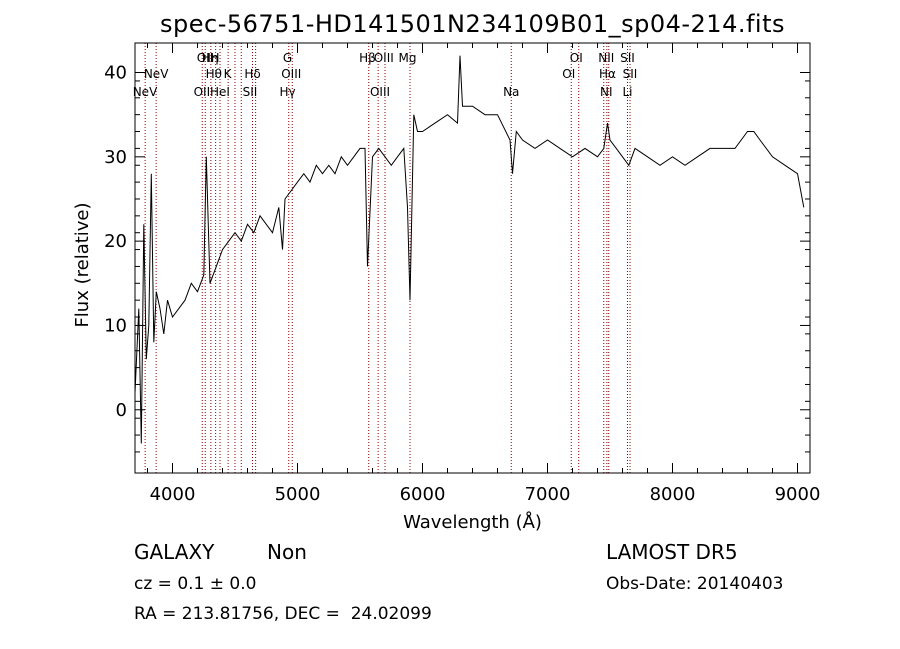 The width and height of the screenshot is (900, 649). Describe the element at coordinates (408, 58) in the screenshot. I see `marker-label: Mg` at that location.